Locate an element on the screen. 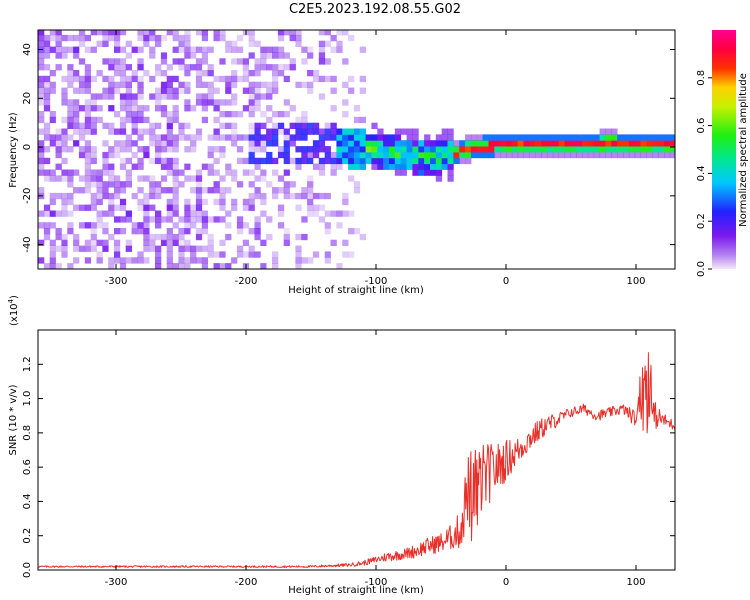  snr-x-axis-label: Height of straight line (km) is located at coordinates (356, 590).